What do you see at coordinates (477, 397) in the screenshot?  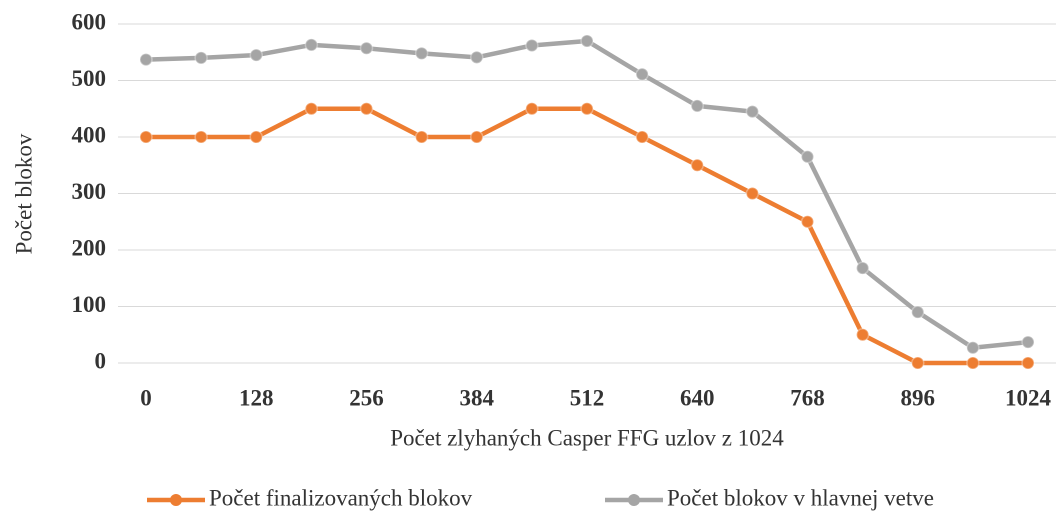 I see `x-tick-label: 384` at bounding box center [477, 397].